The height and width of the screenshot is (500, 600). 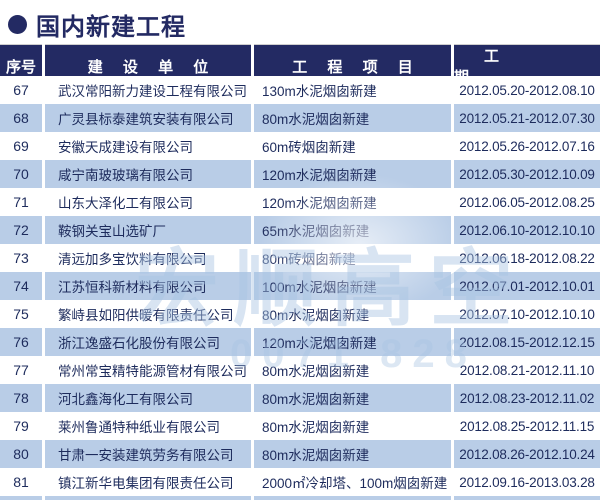 What do you see at coordinates (527, 90) in the screenshot?
I see `row-dates: 2012.05.20-2012.08.10` at bounding box center [527, 90].